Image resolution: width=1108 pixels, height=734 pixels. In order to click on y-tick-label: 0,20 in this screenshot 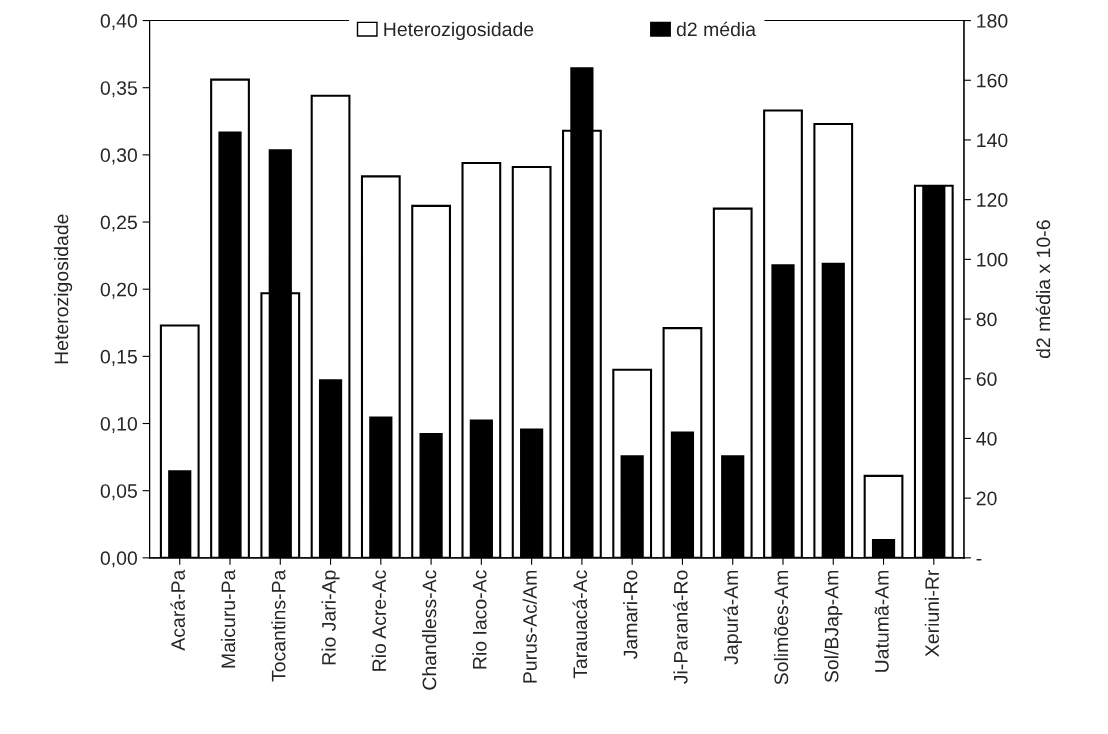, I will do `click(119, 290)`.